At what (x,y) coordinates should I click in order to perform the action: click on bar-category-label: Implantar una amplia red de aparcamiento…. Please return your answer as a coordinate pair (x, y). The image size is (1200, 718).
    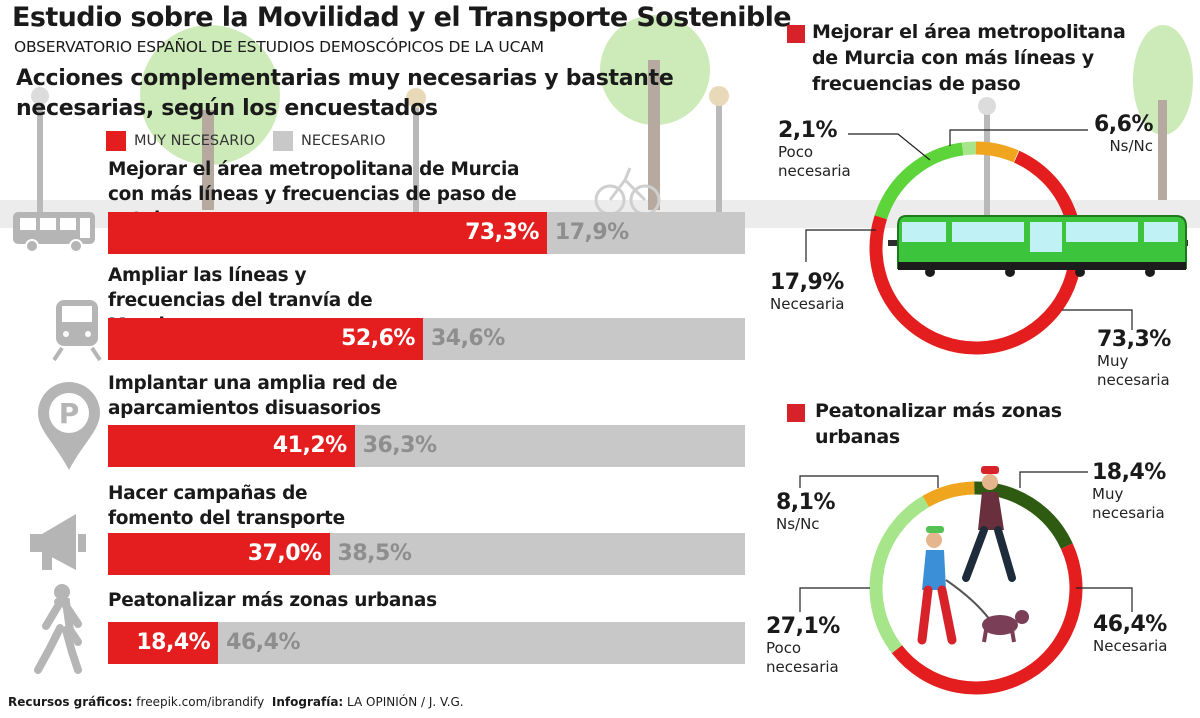
    Looking at the image, I should click on (253, 396).